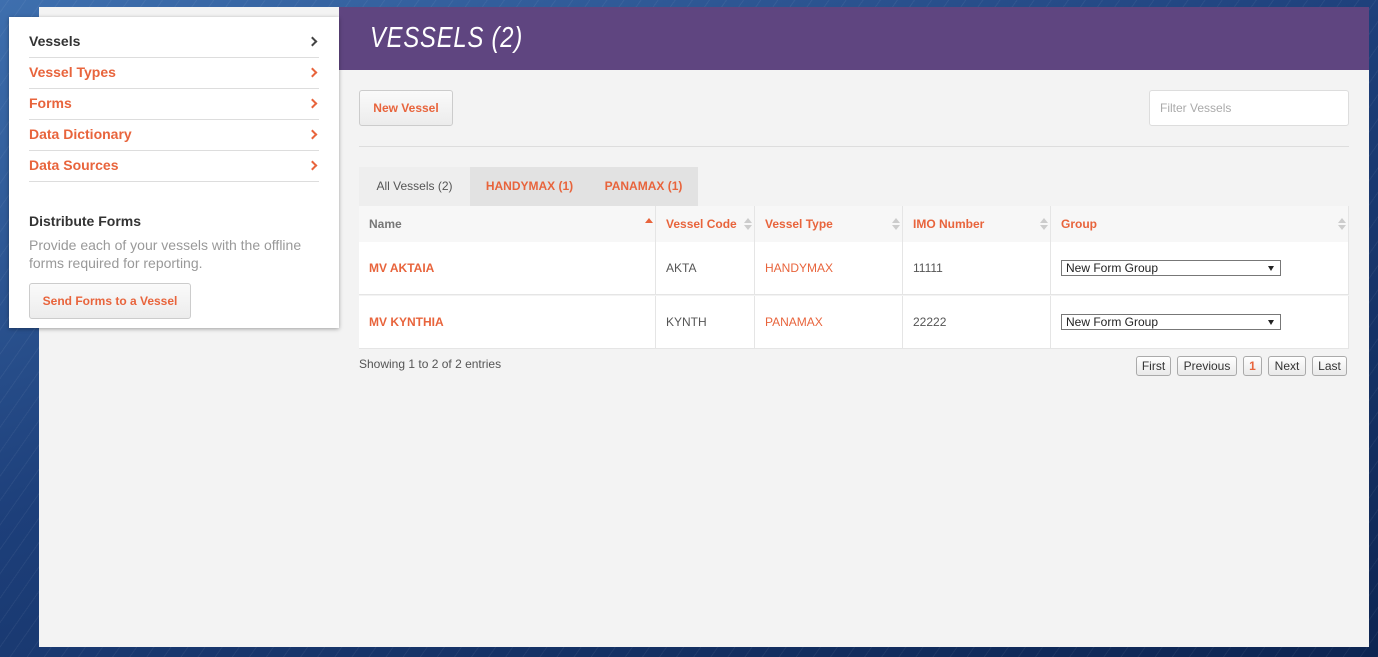 The width and height of the screenshot is (1378, 657). What do you see at coordinates (50, 103) in the screenshot?
I see `menu-label: Forms` at bounding box center [50, 103].